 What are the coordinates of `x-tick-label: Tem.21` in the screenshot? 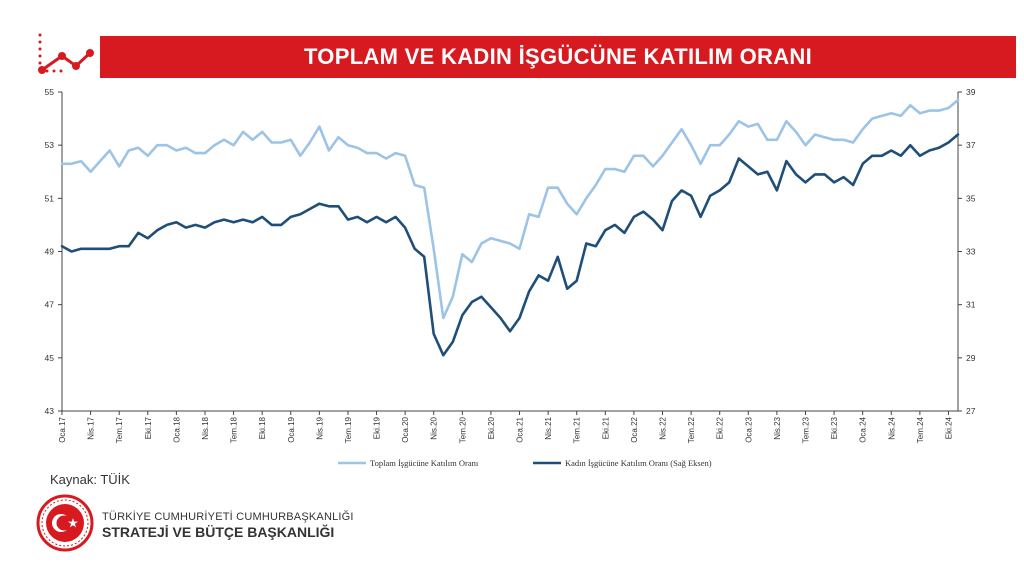 It's located at (577, 429).